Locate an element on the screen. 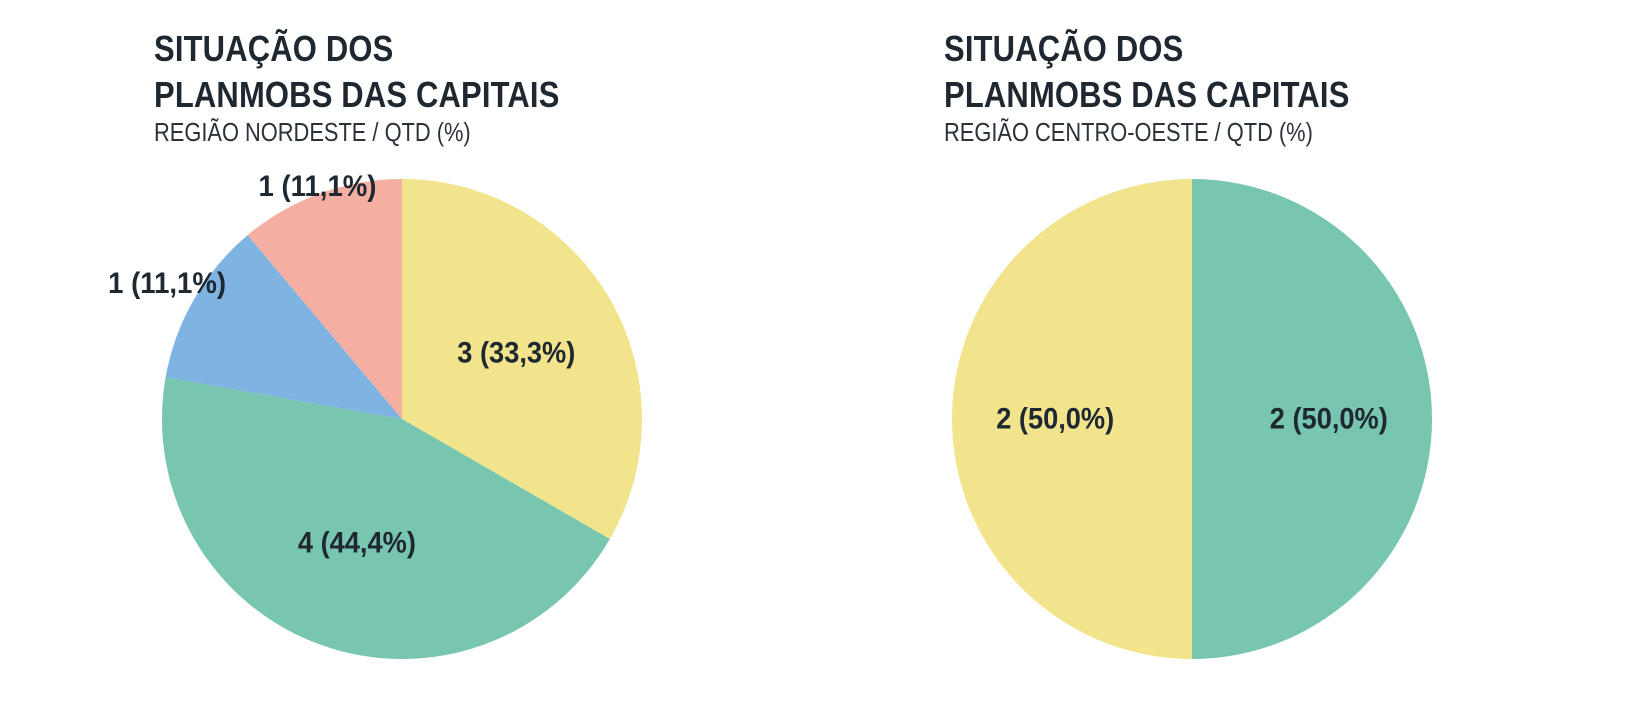 This screenshot has width=1631, height=703. slice-data-label: 4 (44,4%) is located at coordinates (357, 543).